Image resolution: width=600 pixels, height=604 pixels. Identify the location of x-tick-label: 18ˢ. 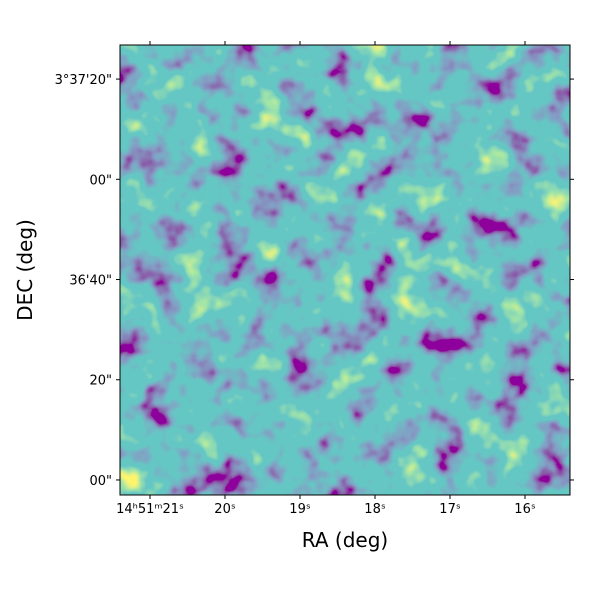
(375, 509).